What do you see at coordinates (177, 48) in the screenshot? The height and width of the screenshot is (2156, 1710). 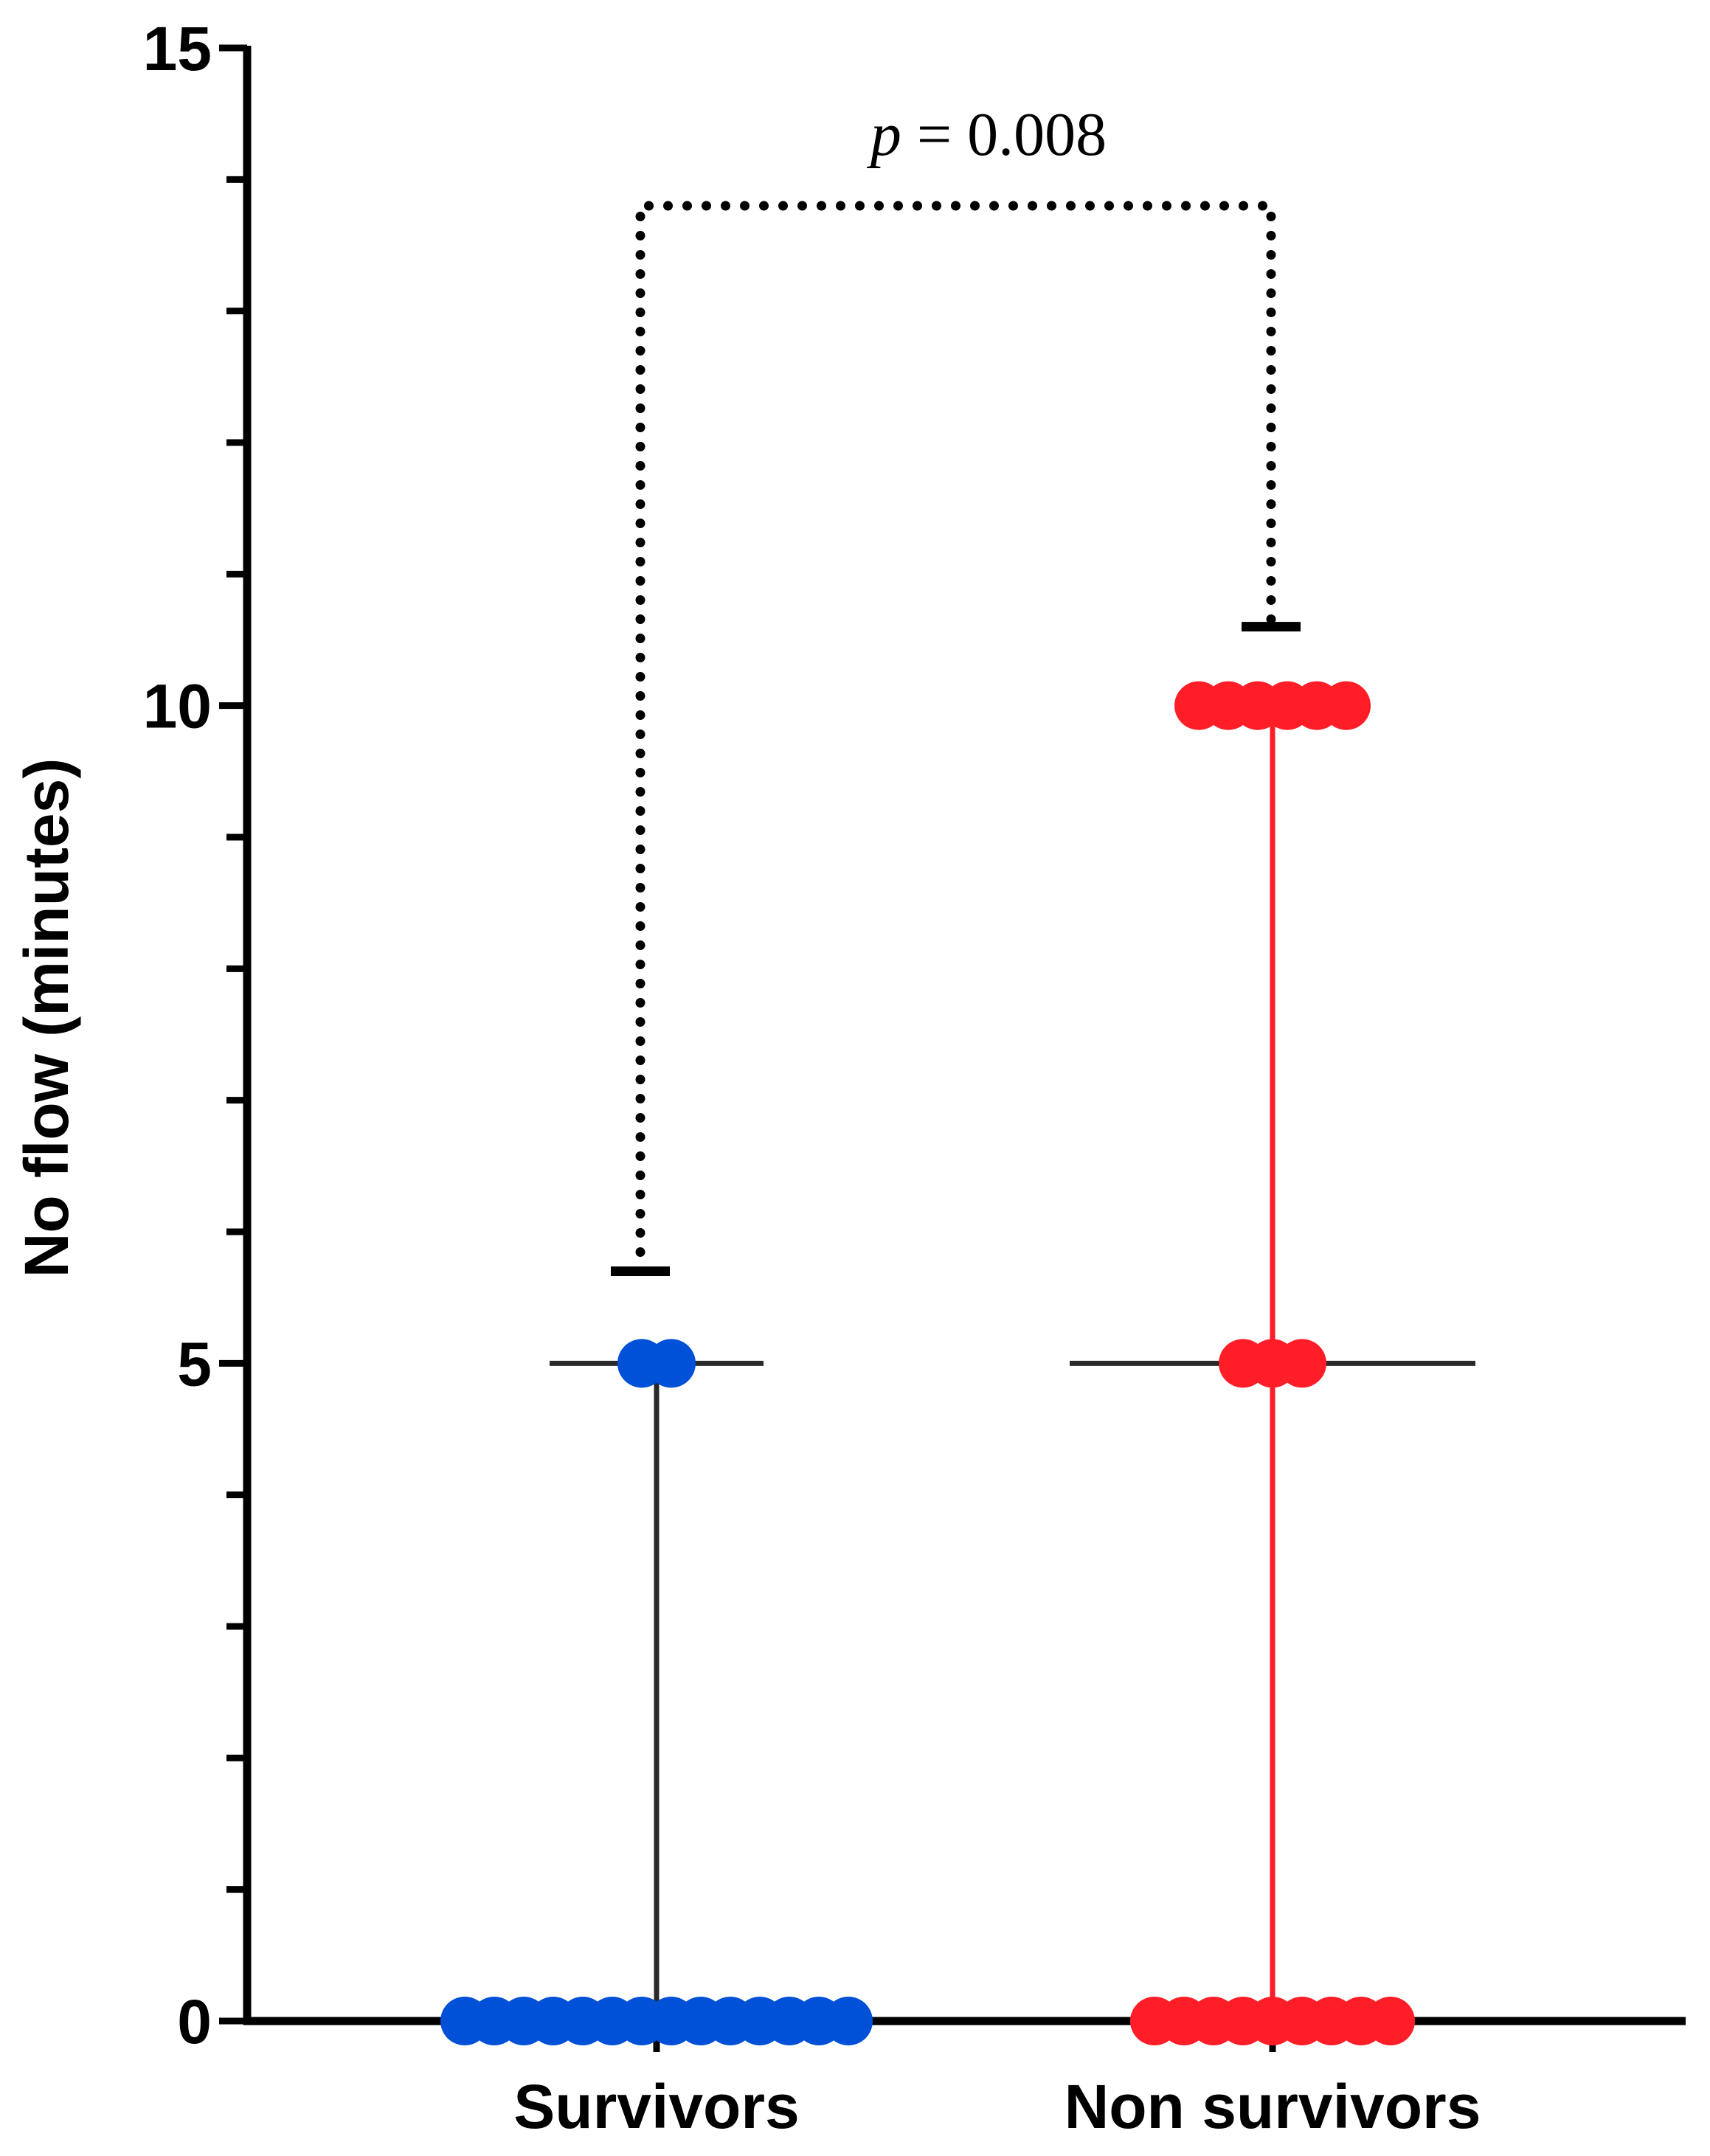 I see `y-tick-label: 15` at bounding box center [177, 48].